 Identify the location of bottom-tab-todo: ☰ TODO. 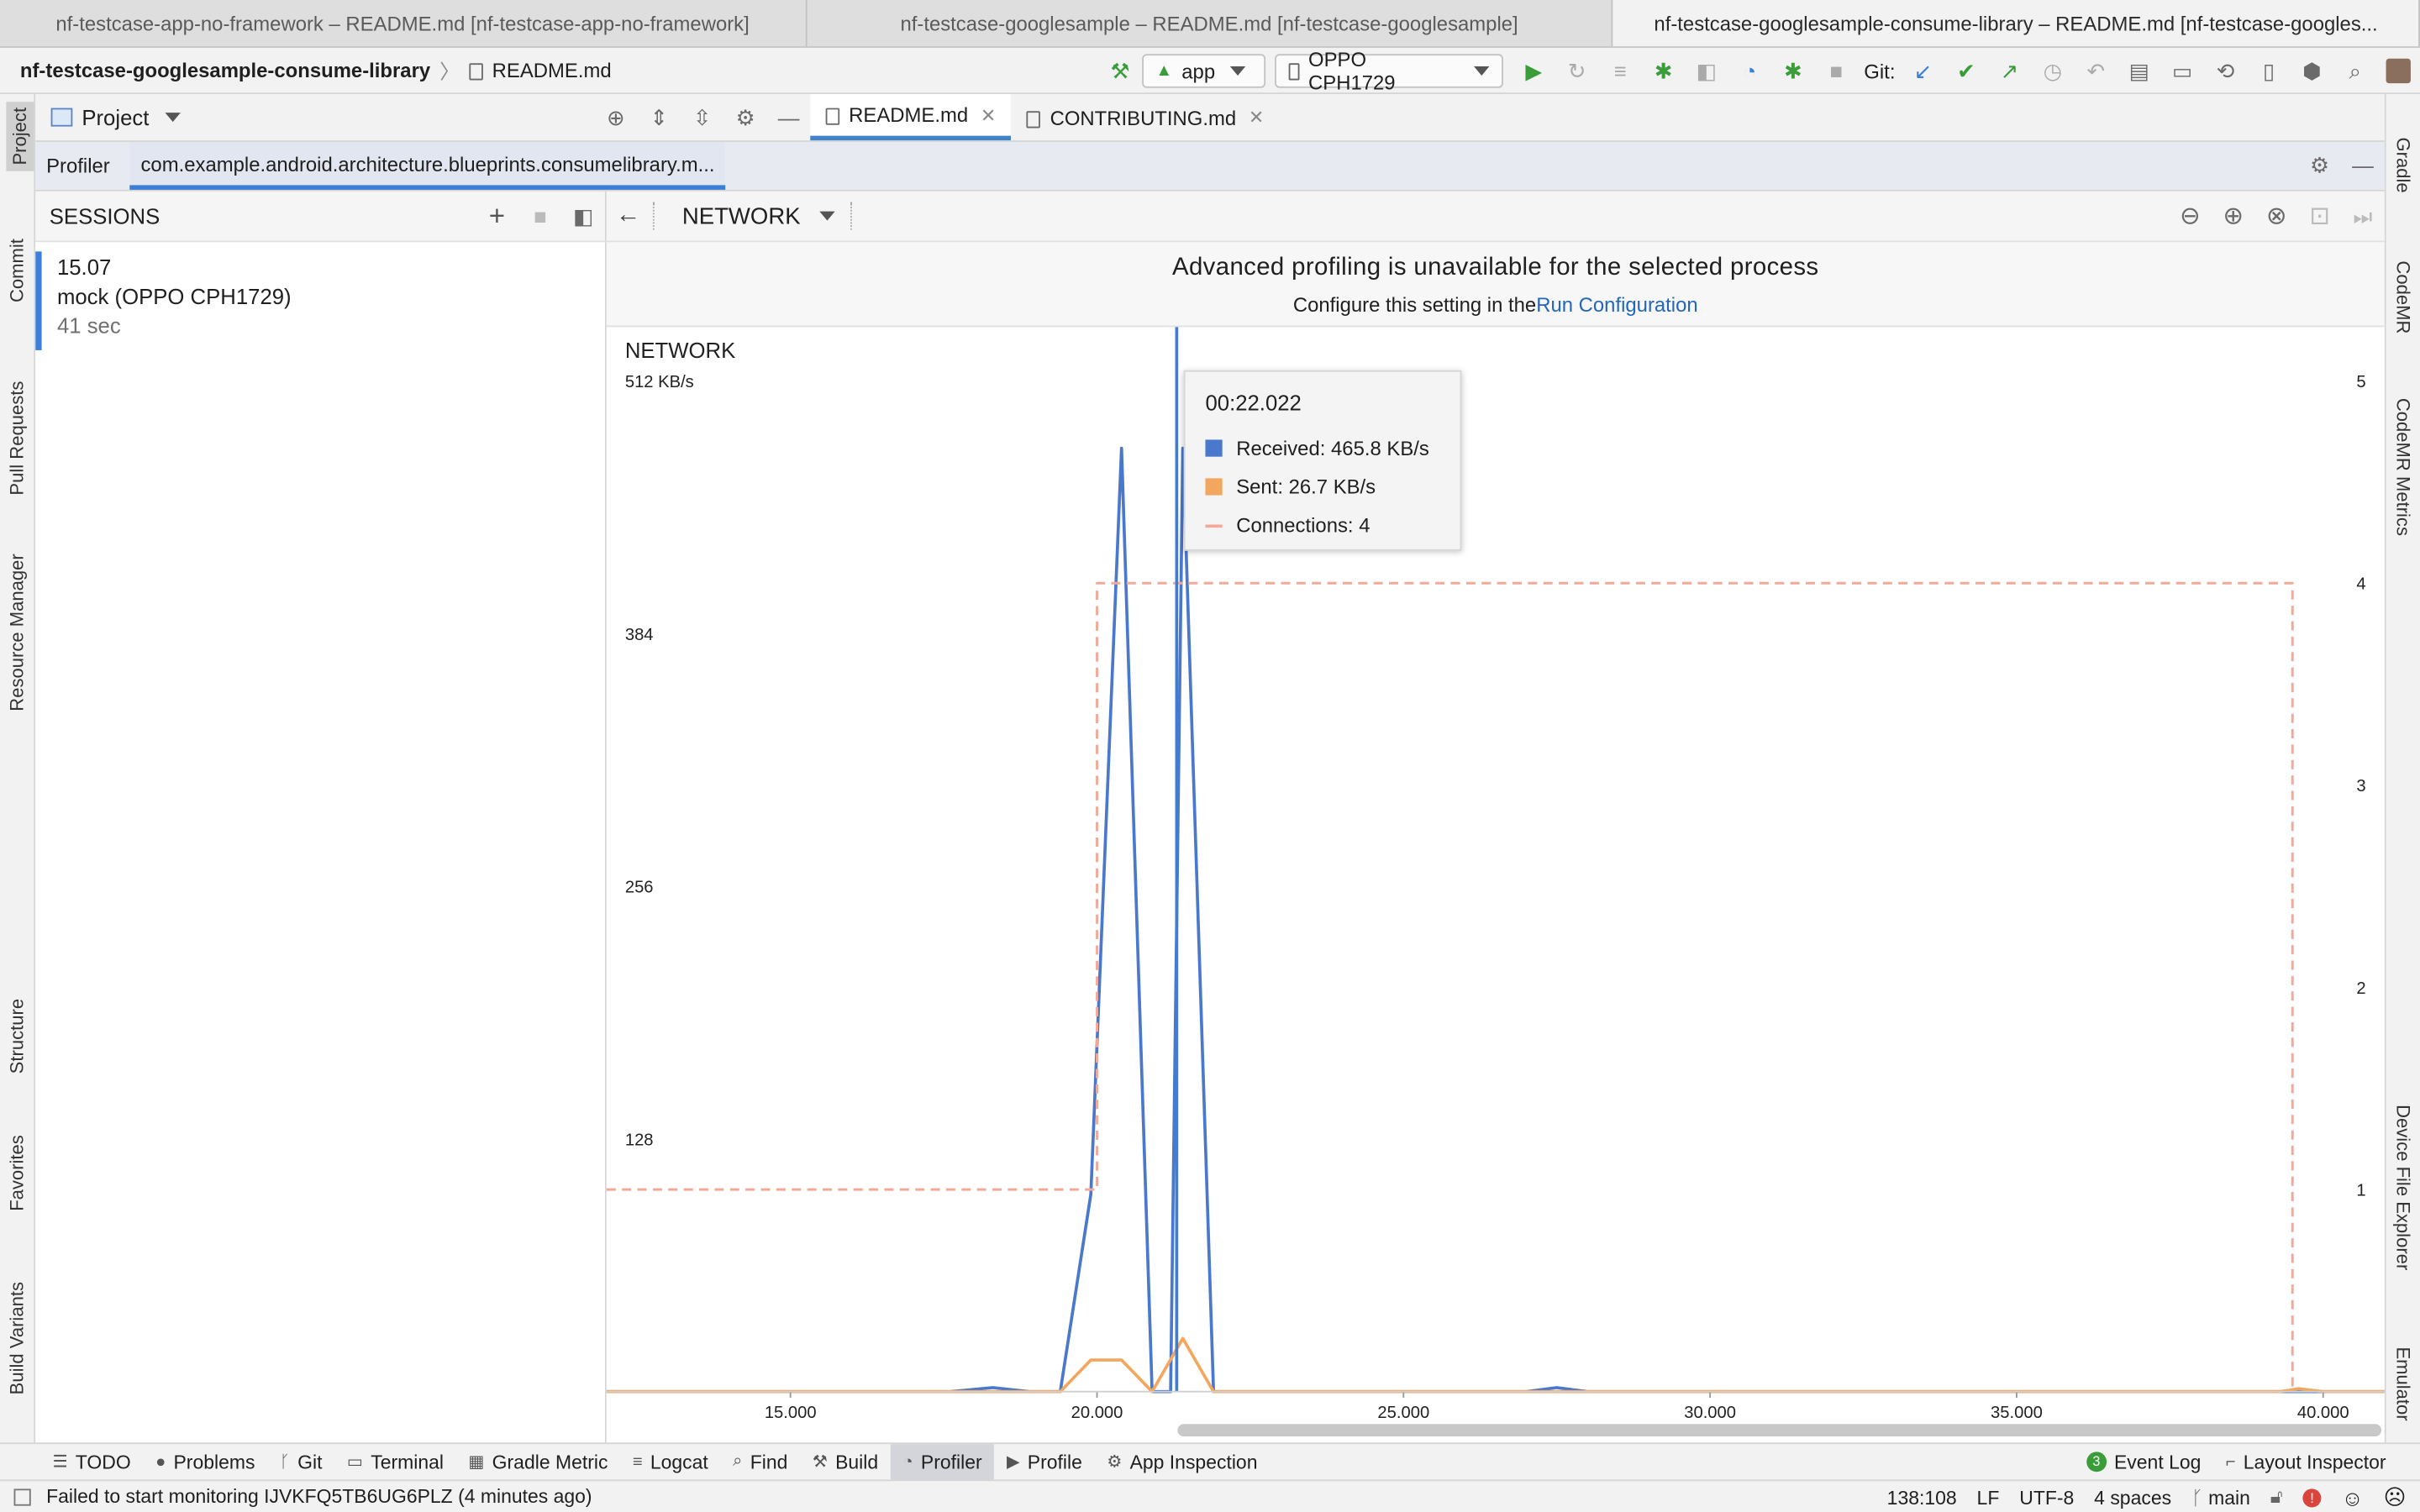
(92, 1461).